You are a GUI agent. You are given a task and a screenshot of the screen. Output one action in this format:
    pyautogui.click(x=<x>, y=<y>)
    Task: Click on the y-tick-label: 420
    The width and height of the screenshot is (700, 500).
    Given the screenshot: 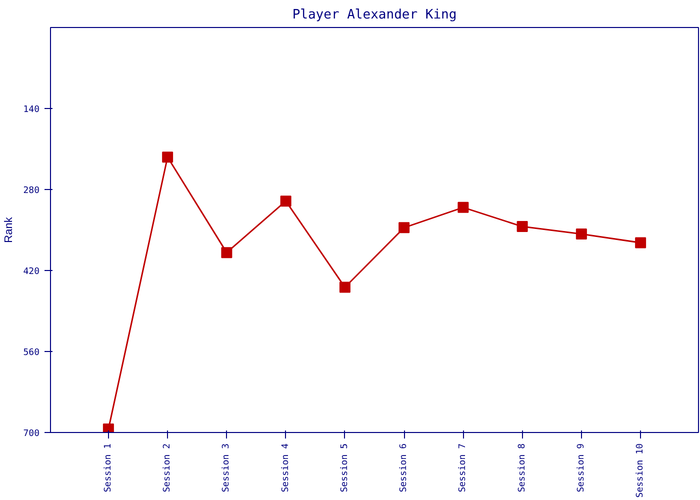 What is the action you would take?
    pyautogui.click(x=31, y=272)
    